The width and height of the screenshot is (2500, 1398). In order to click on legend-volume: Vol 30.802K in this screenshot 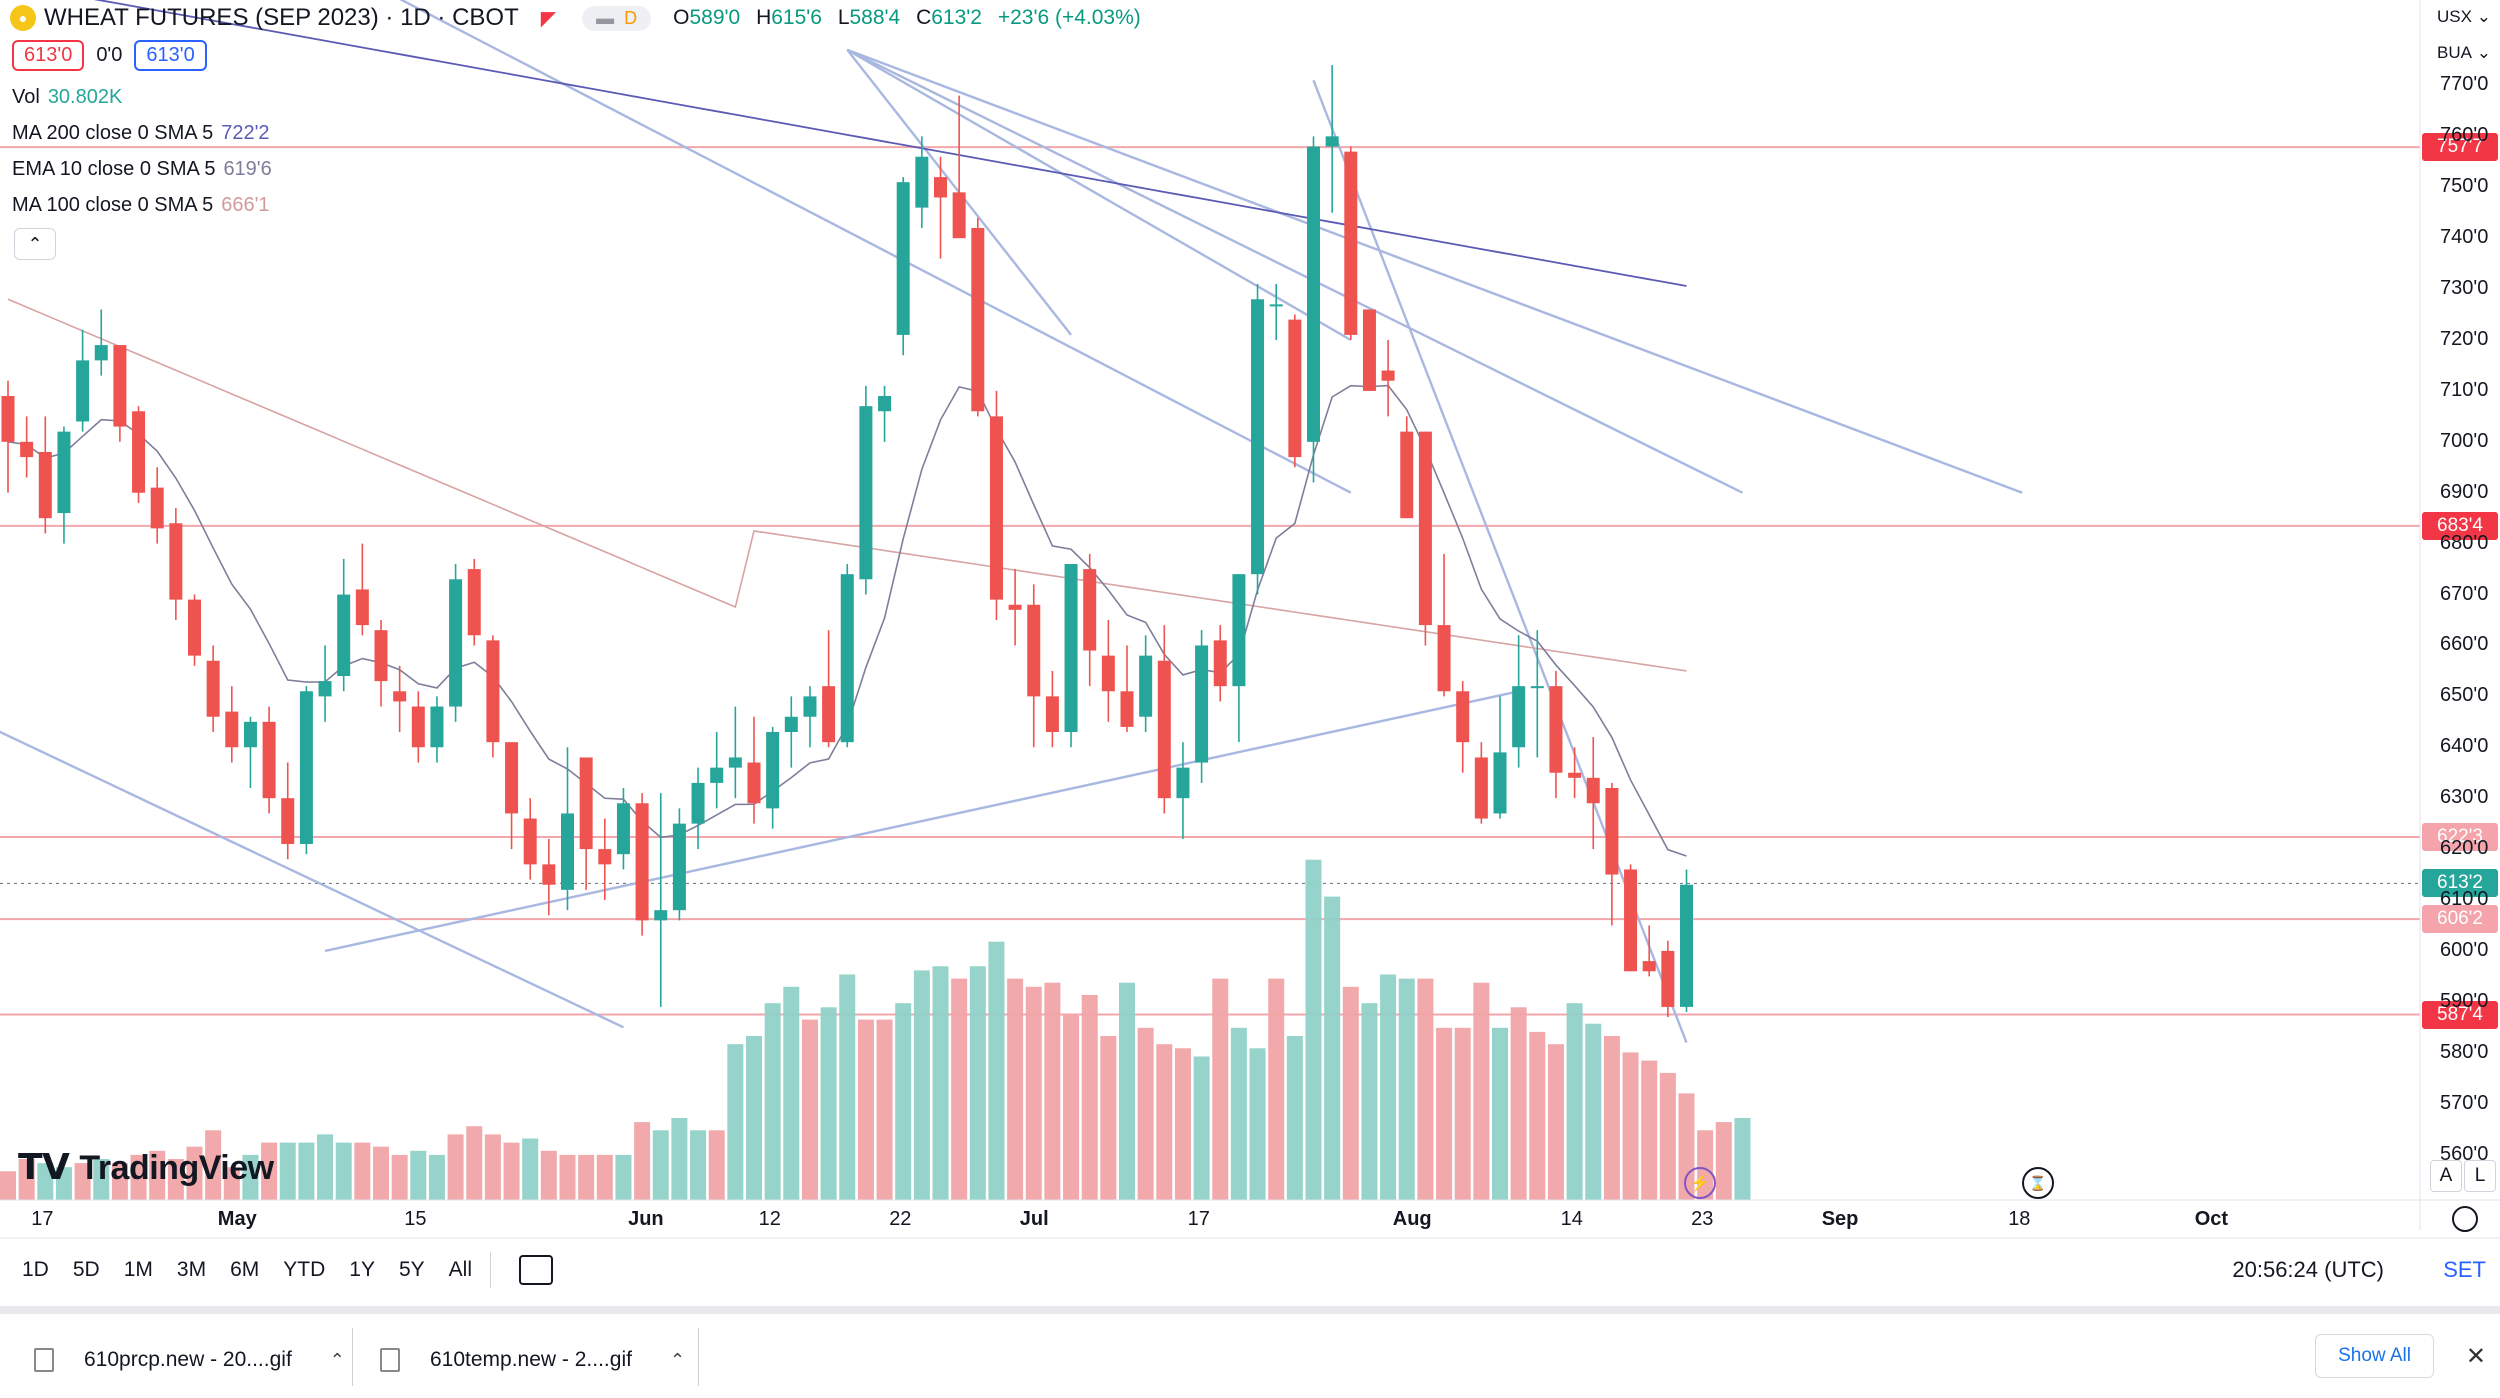, I will do `click(67, 97)`.